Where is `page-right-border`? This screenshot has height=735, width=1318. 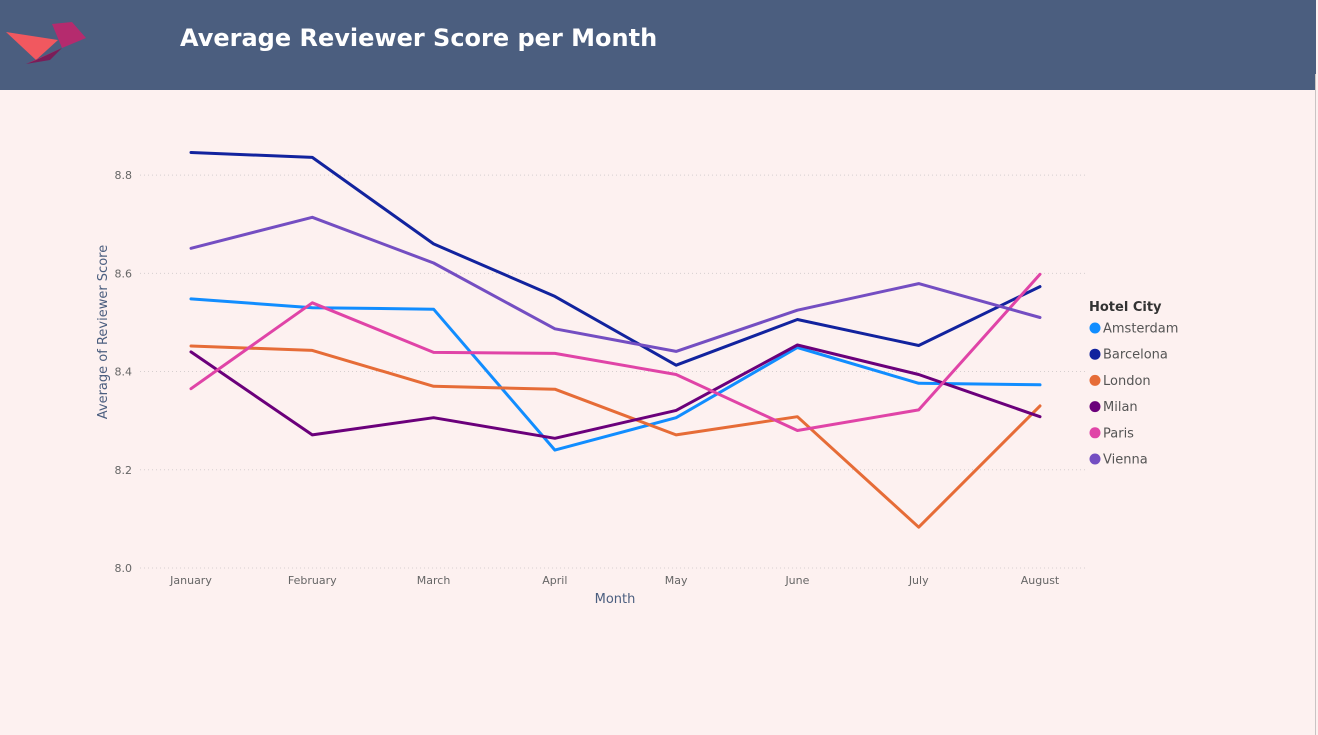
page-right-border is located at coordinates (1315, 404).